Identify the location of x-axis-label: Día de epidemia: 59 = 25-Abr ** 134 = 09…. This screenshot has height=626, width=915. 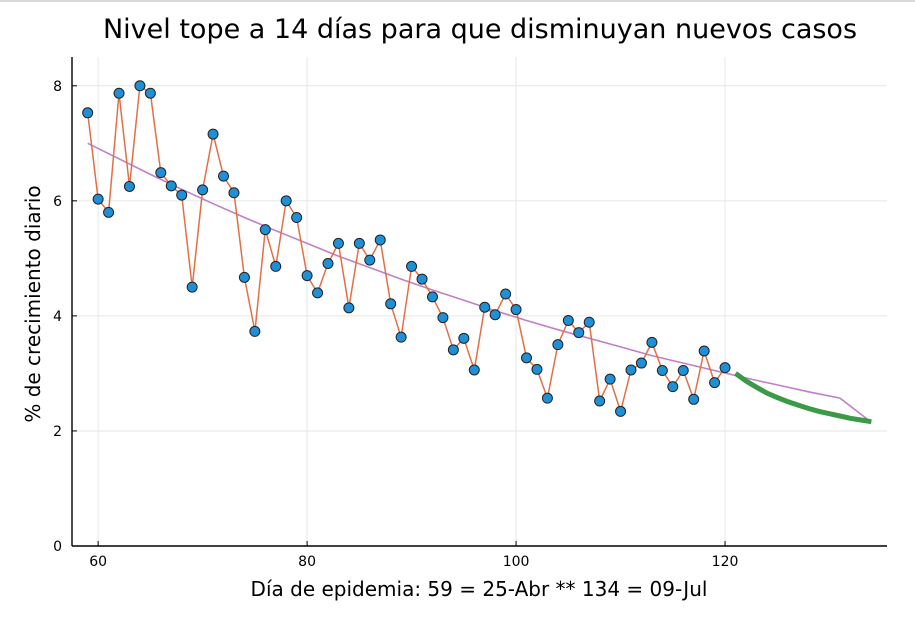
(479, 589).